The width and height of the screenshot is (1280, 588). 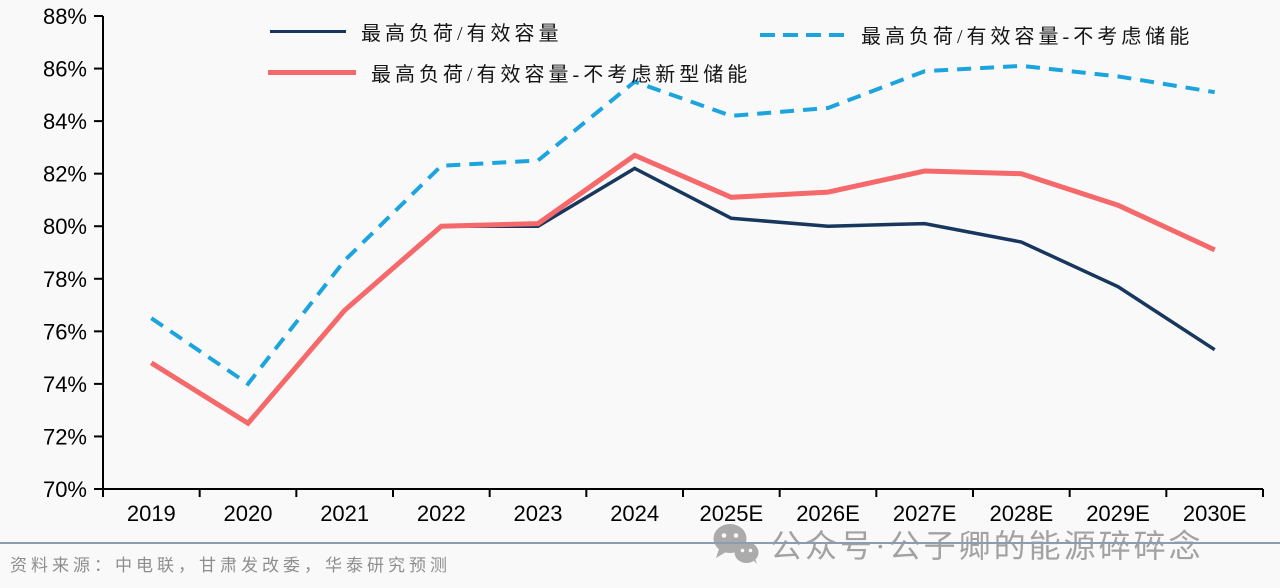 What do you see at coordinates (561, 75) in the screenshot?
I see `legend-label: 最高负荷/有效容量-不考虑新型储能` at bounding box center [561, 75].